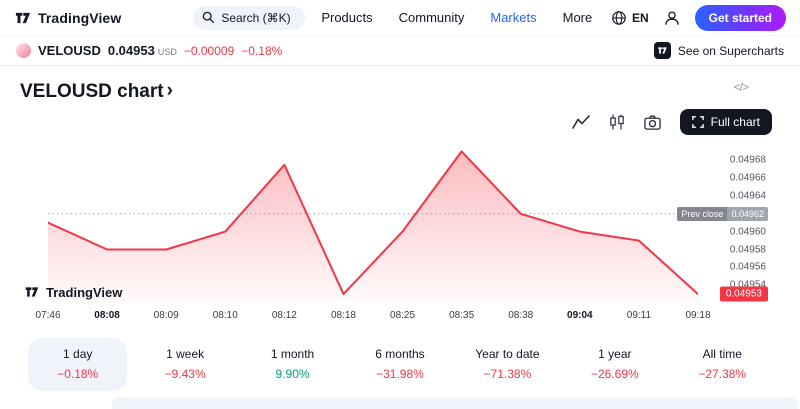 Image resolution: width=800 pixels, height=409 pixels. I want to click on y-axis-label: 0.04960, so click(747, 232).